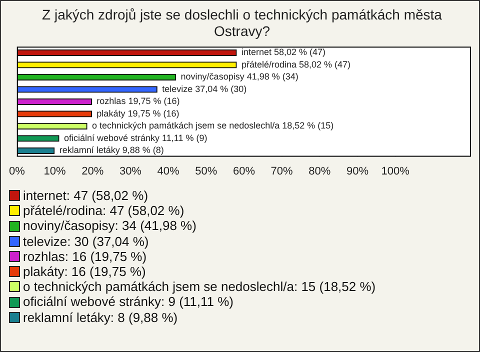  Describe the element at coordinates (242, 23) in the screenshot. I see `chart-title: Z jakých zdrojů jste se doslechli o technických památkách města Ostravy?` at that location.